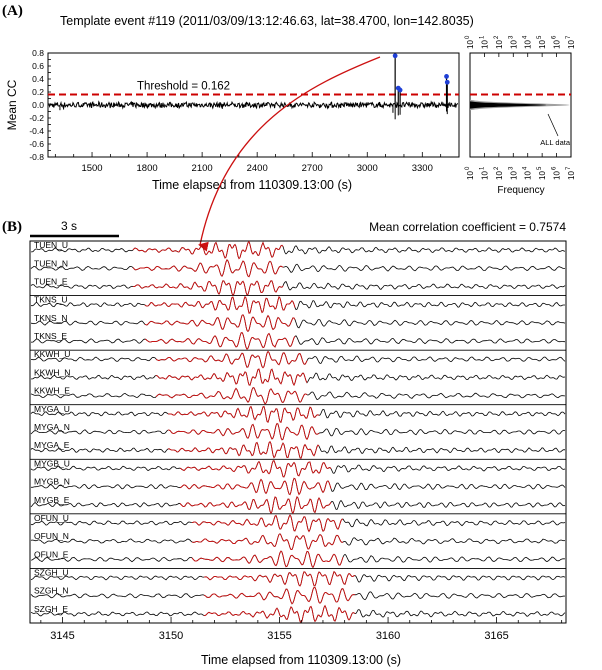 The width and height of the screenshot is (602, 670). I want to click on trace-label: TKNS_E, so click(50, 336).